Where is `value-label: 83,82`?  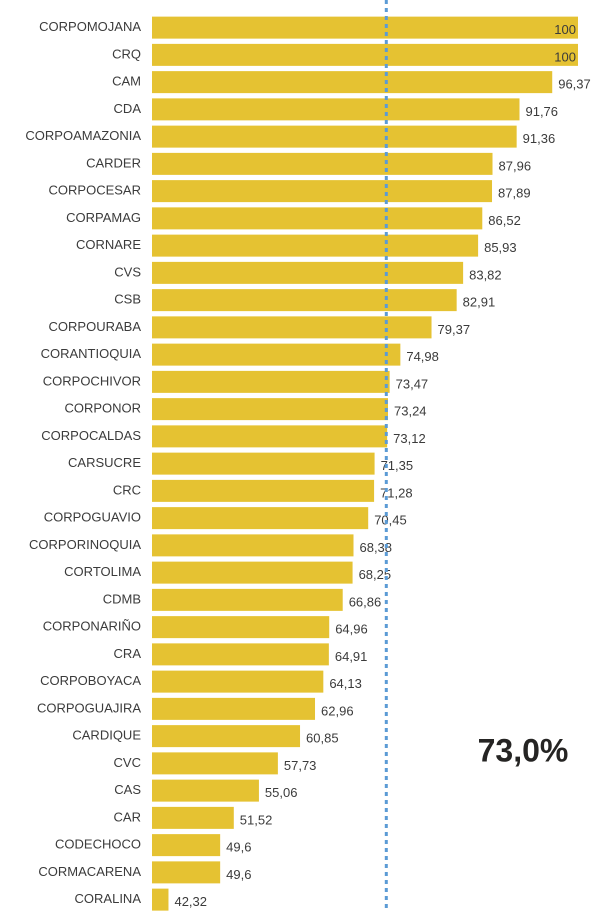
value-label: 83,82 is located at coordinates (485, 274).